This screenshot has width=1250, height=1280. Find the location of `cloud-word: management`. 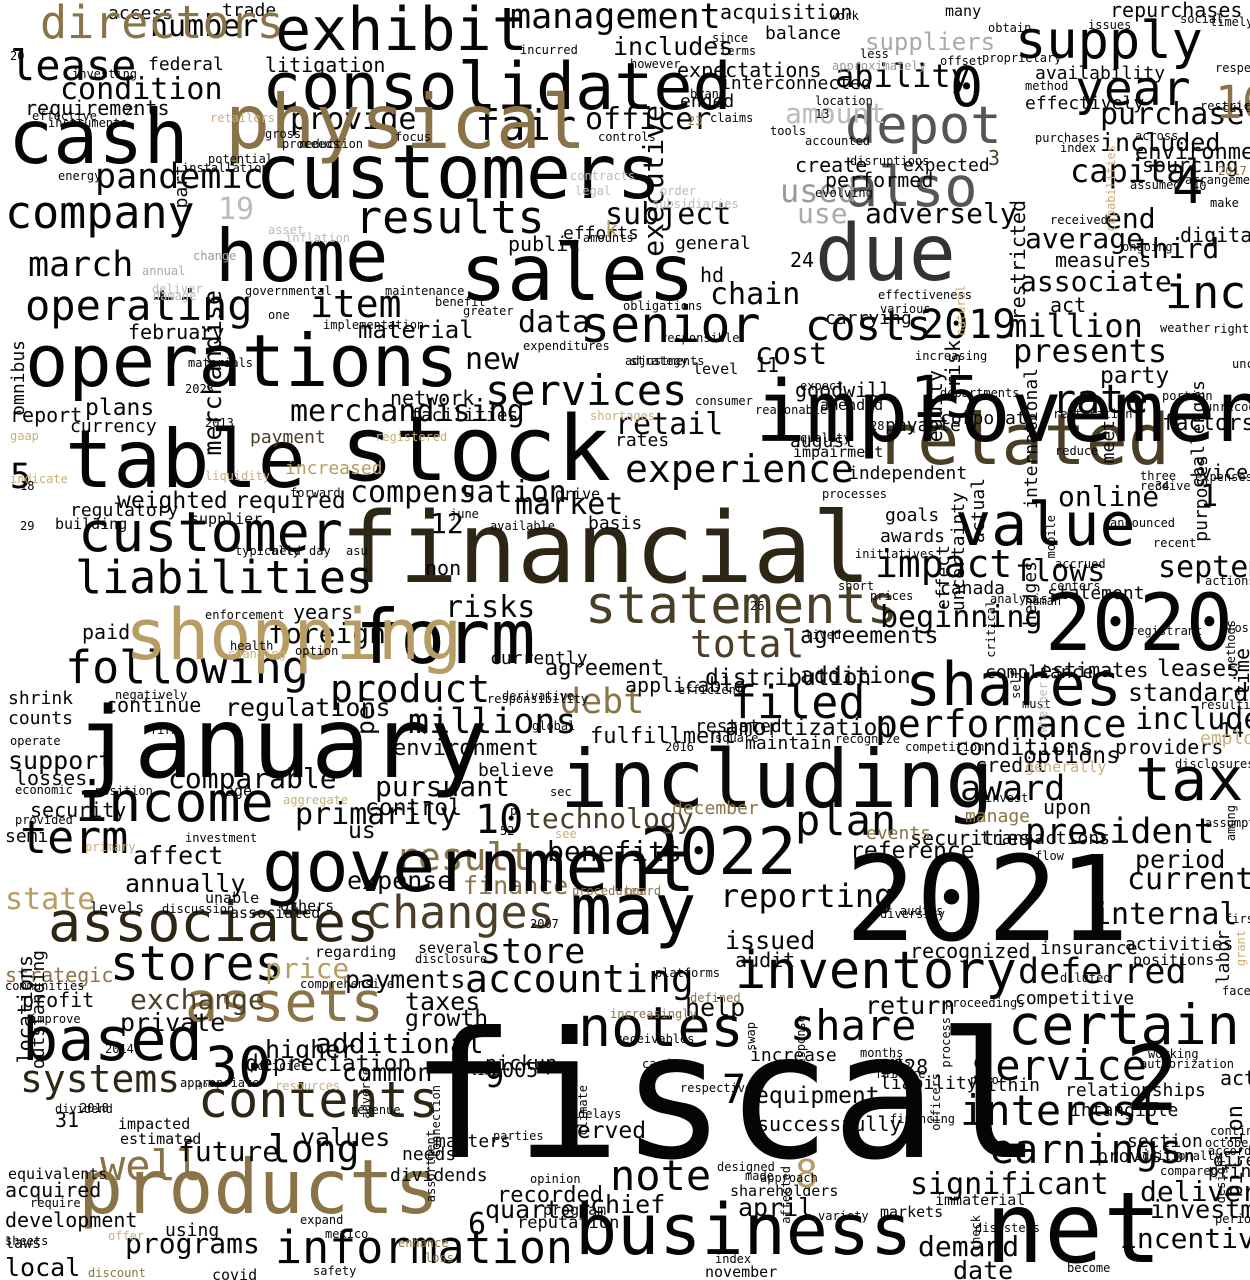

cloud-word: management is located at coordinates (615, 18).